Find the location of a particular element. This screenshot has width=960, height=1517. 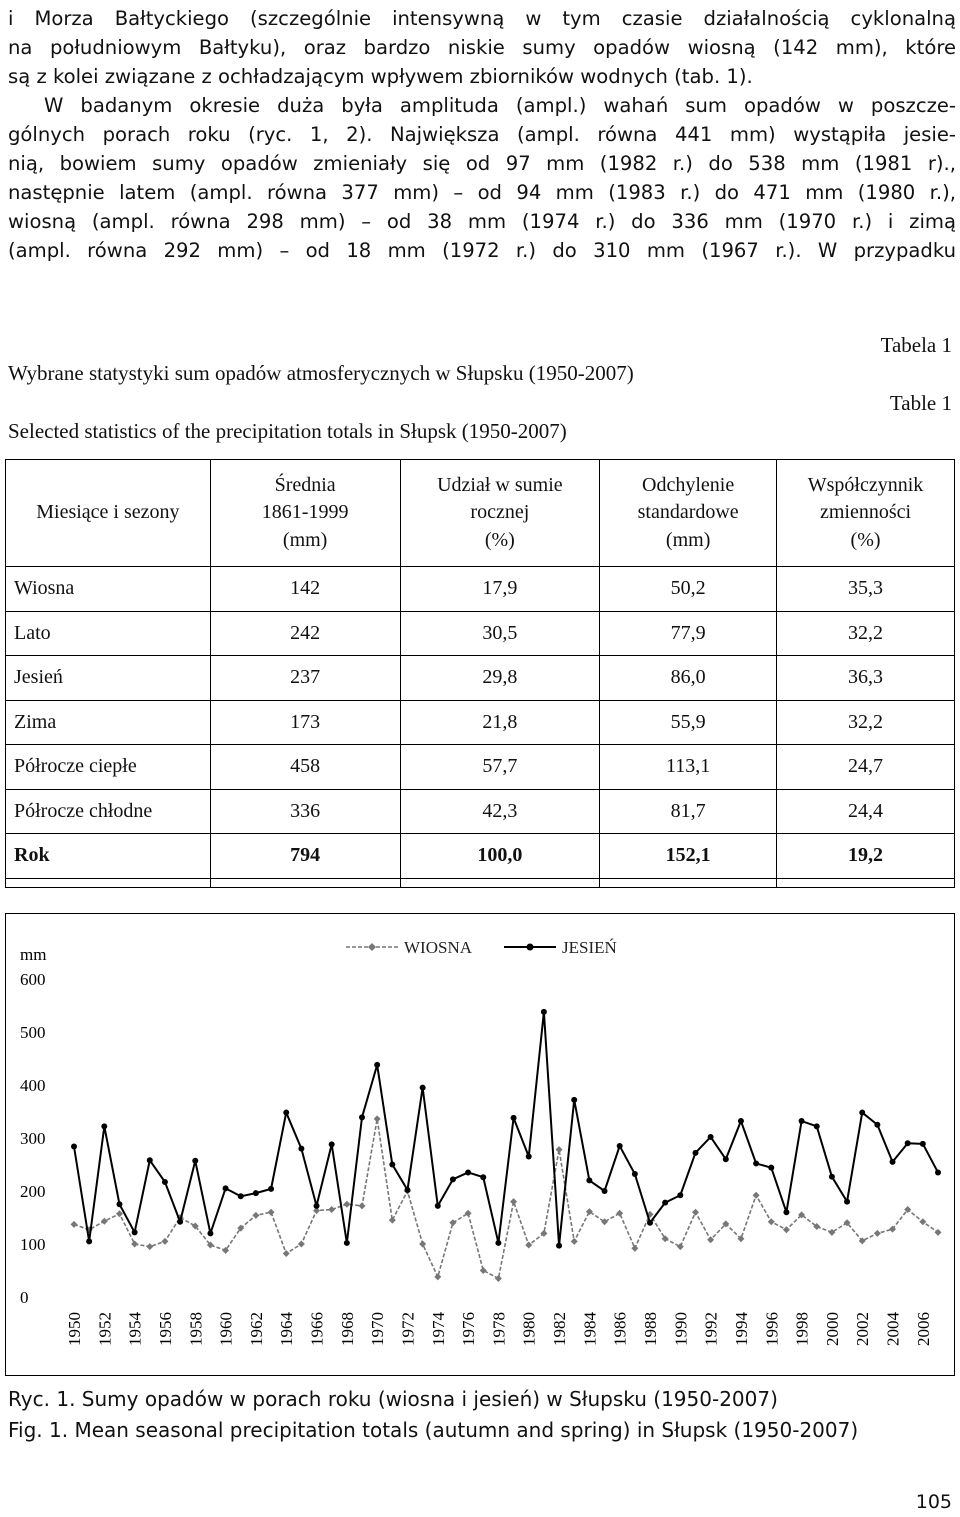

y-tick-label: 200 is located at coordinates (33, 1191).